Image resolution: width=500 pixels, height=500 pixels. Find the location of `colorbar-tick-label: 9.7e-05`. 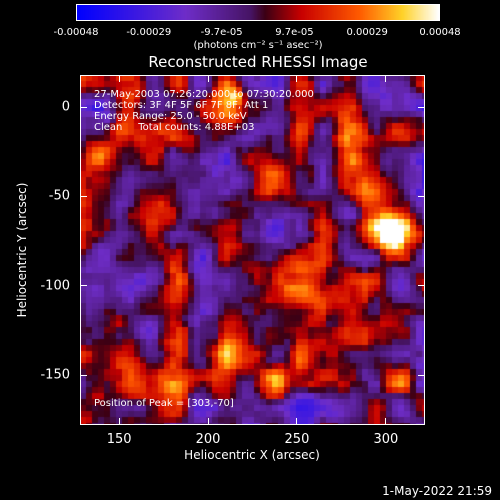

colorbar-tick-label: 9.7e-05 is located at coordinates (294, 32).